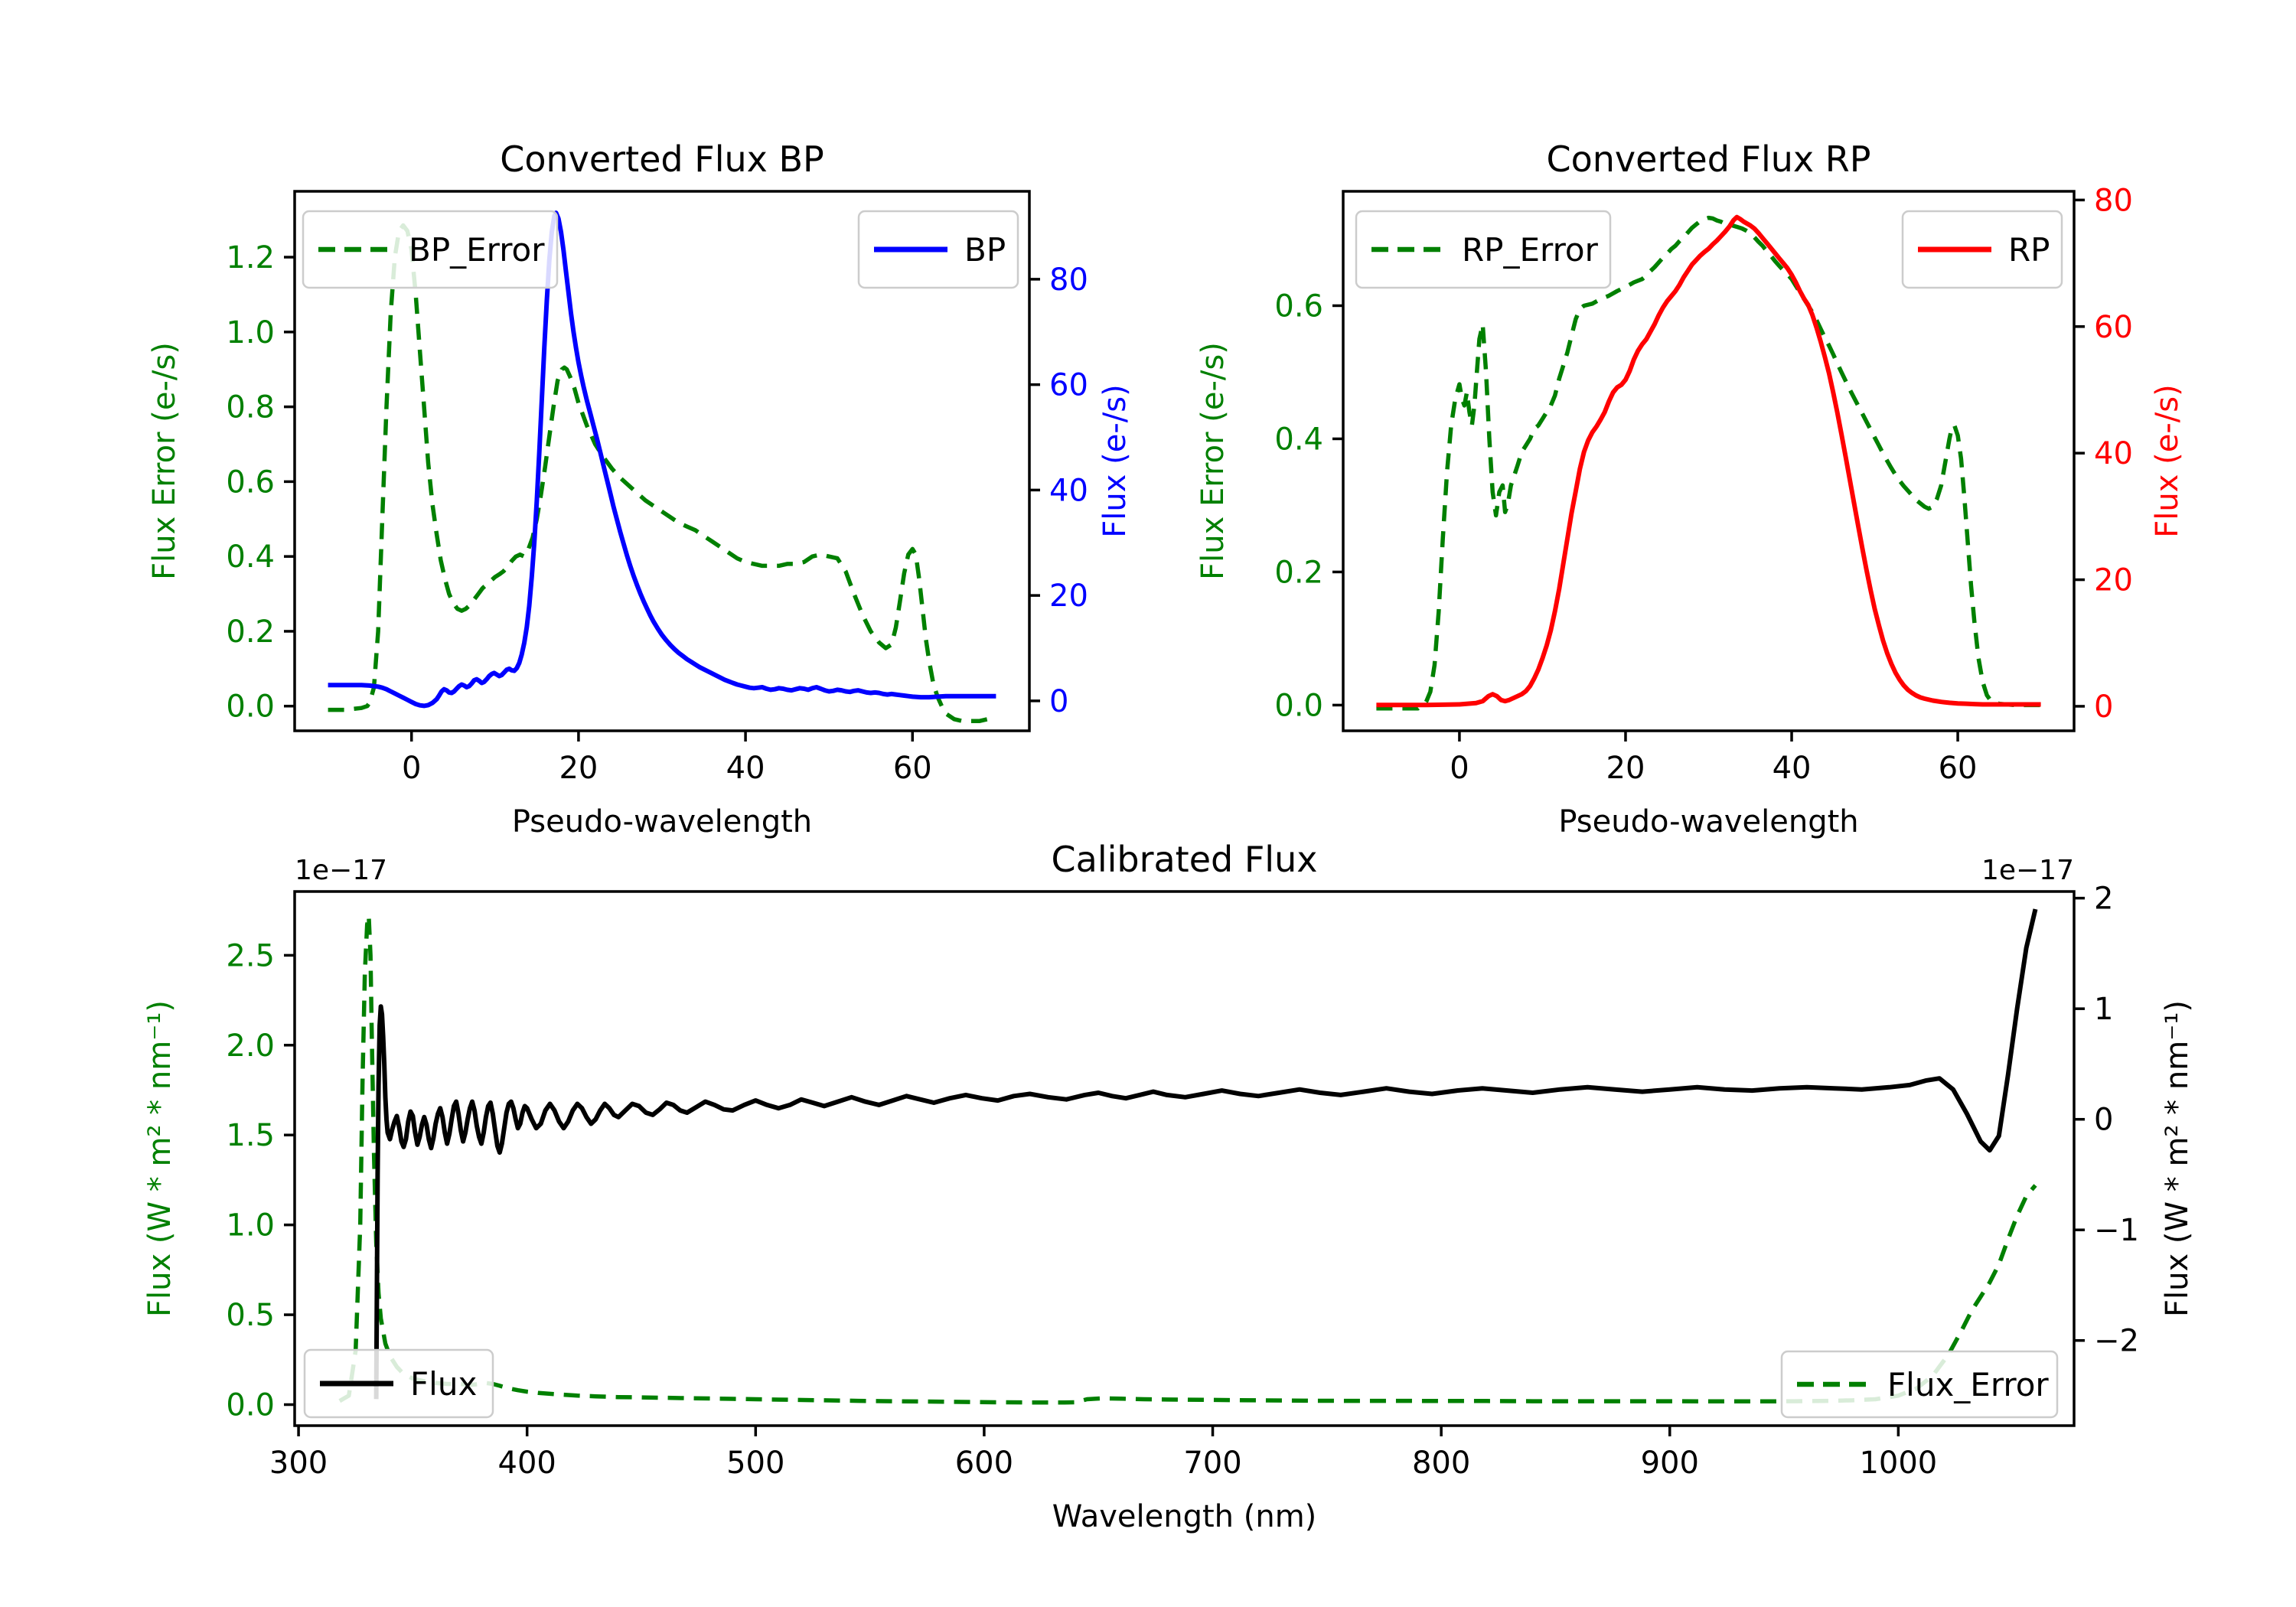  Describe the element at coordinates (1982, 250) in the screenshot. I see `legend-rp: RP` at that location.